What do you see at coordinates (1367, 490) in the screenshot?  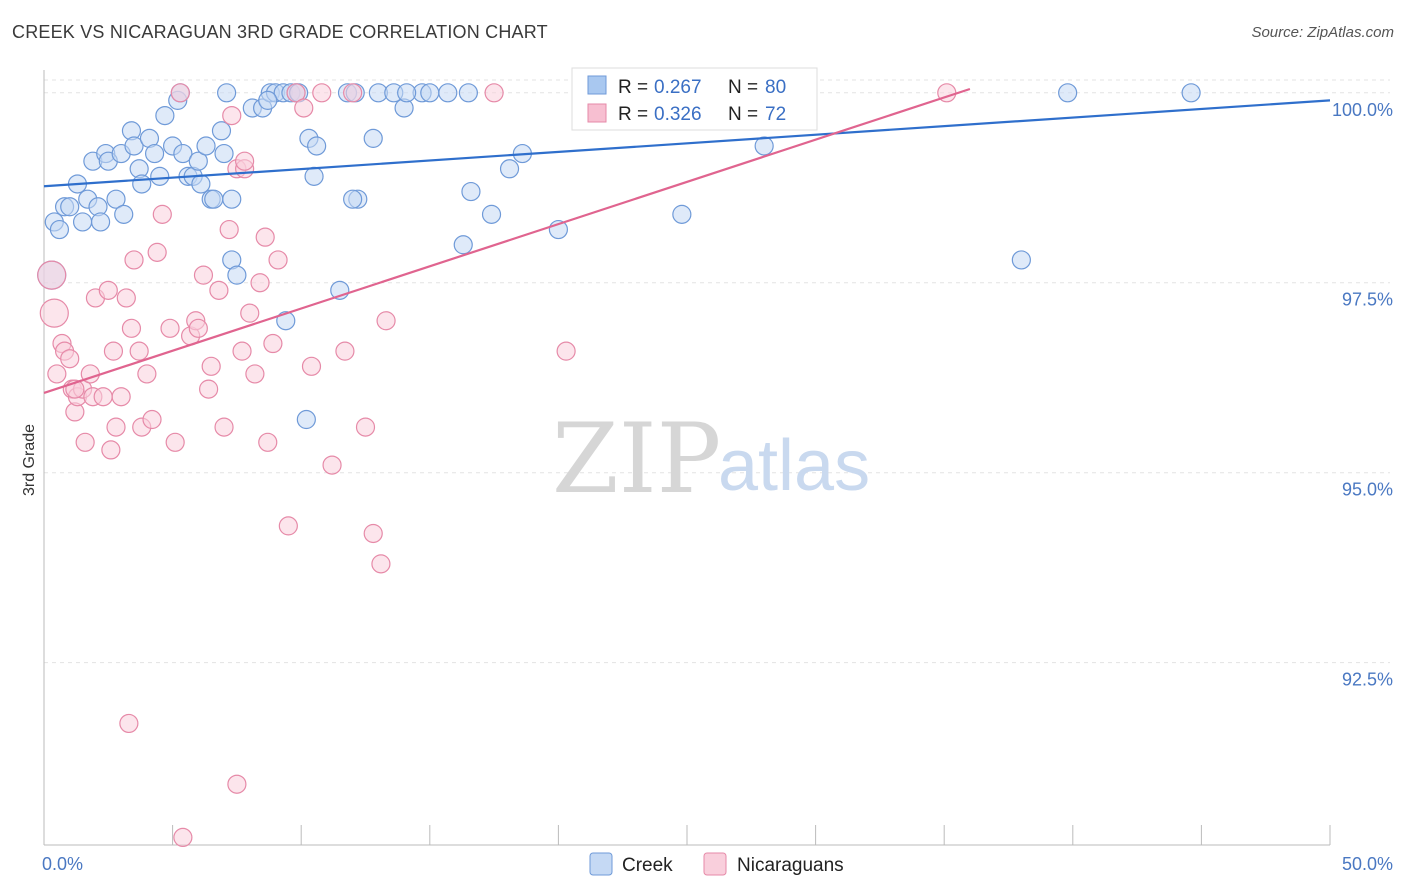 I see `y-tick-label-2: 95.0%` at bounding box center [1367, 490].